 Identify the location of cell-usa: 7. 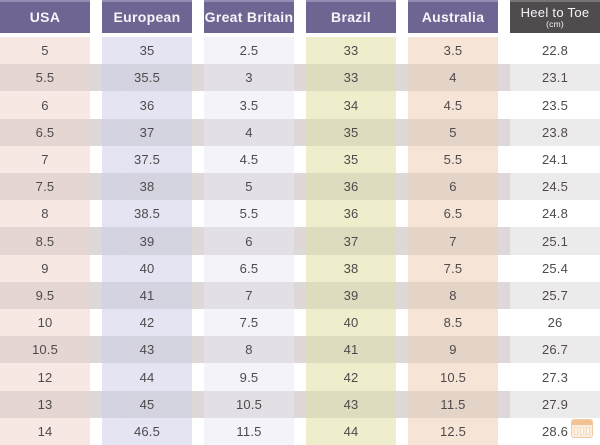
(45, 159).